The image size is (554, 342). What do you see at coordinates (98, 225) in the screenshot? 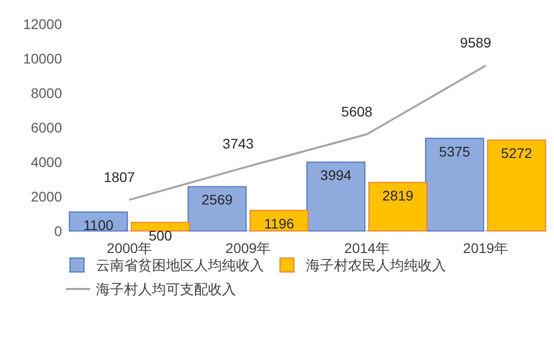
I see `data-label: 1100` at bounding box center [98, 225].